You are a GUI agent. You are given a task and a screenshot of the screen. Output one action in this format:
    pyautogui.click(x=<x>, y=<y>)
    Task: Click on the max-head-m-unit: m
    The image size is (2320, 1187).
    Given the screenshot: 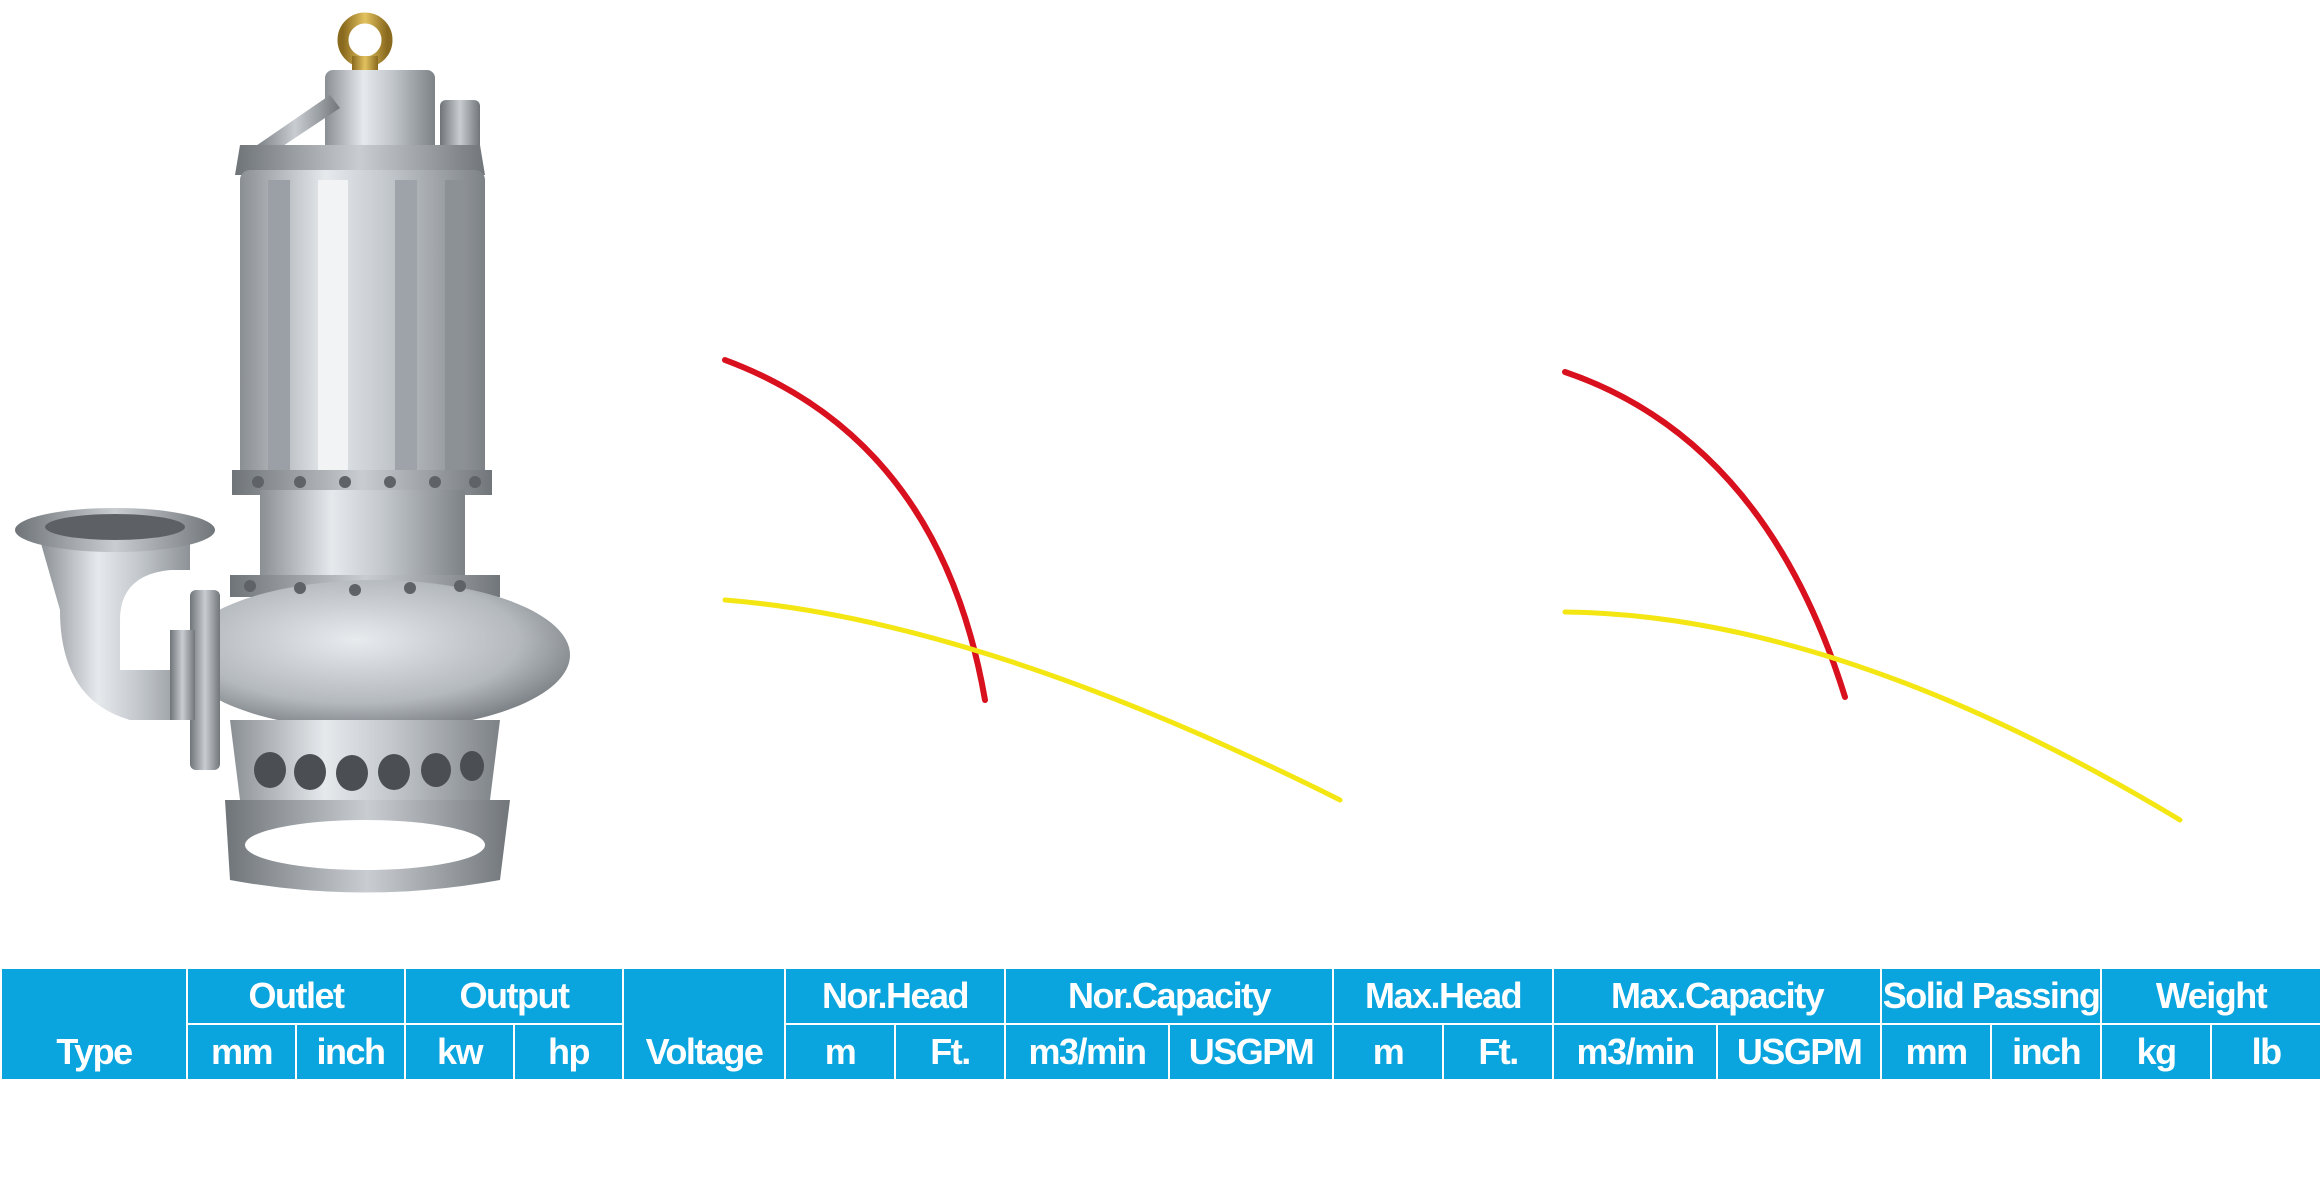 What is the action you would take?
    pyautogui.click(x=1388, y=1052)
    